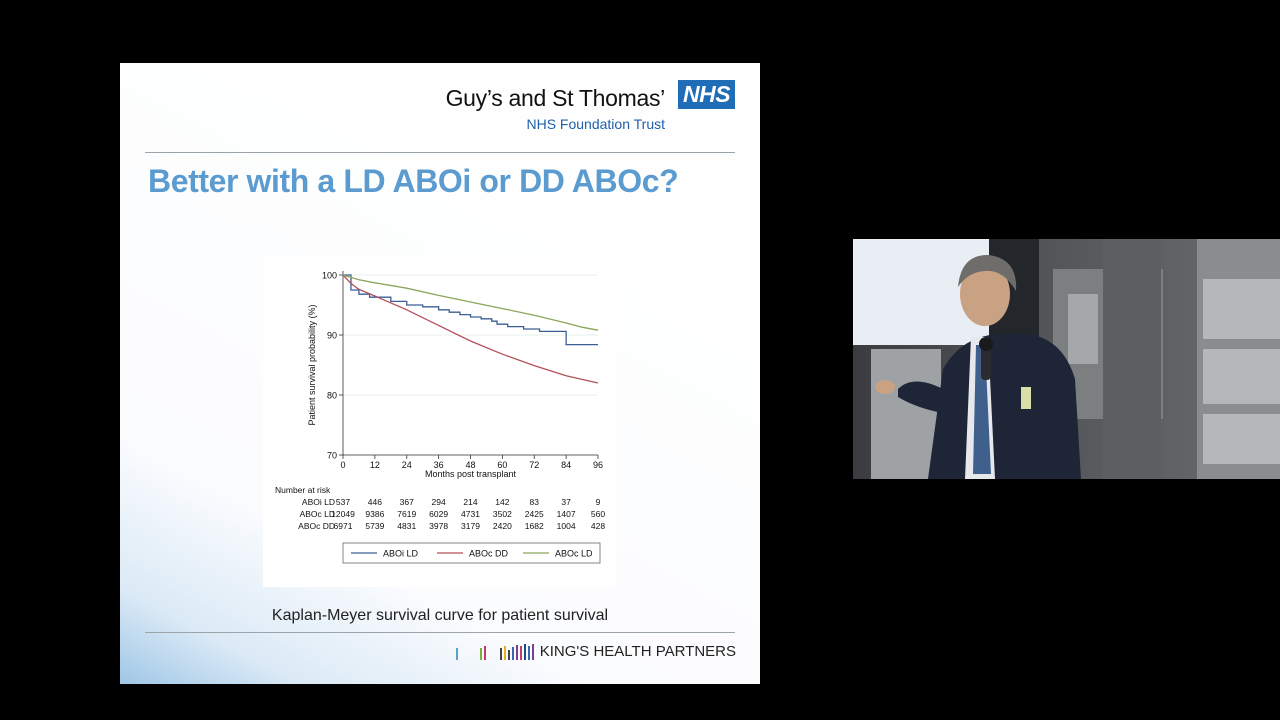 This screenshot has width=1280, height=720. I want to click on risk-value: 560, so click(598, 514).